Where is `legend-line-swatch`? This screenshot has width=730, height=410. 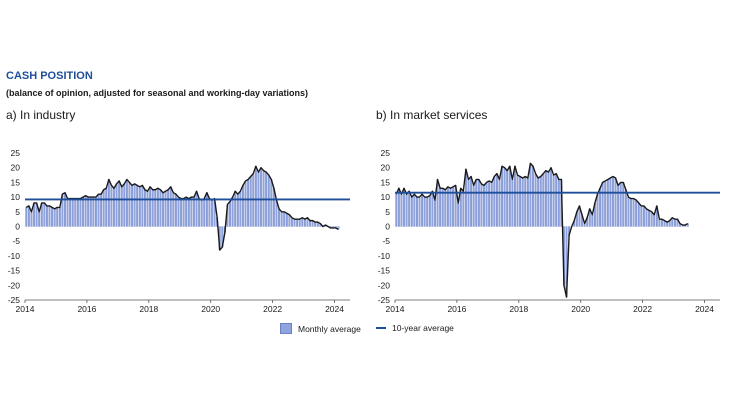 legend-line-swatch is located at coordinates (381, 328).